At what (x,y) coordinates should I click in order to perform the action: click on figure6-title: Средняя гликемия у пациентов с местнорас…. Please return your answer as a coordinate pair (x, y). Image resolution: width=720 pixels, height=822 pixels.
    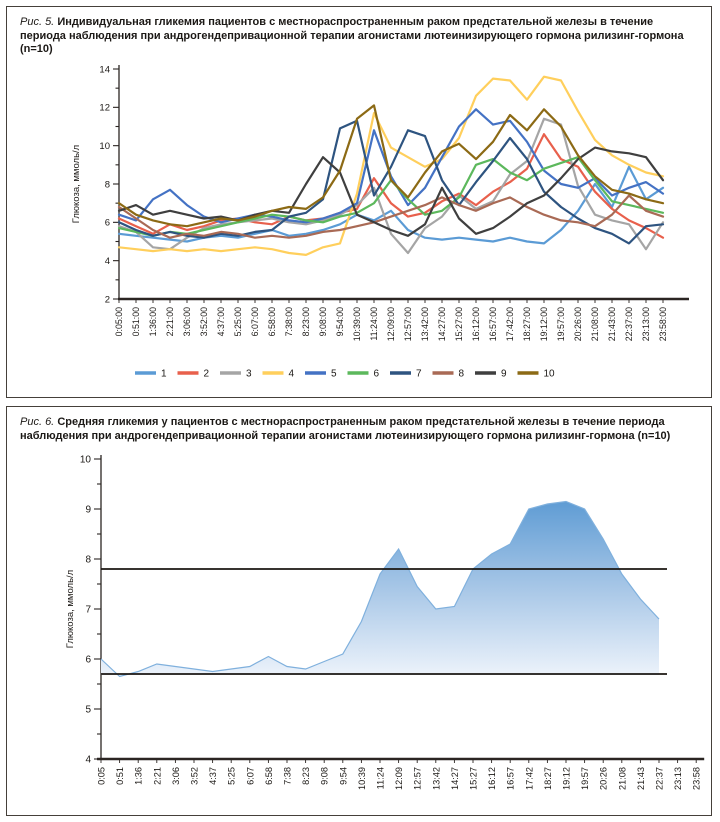
    Looking at the image, I should click on (345, 429).